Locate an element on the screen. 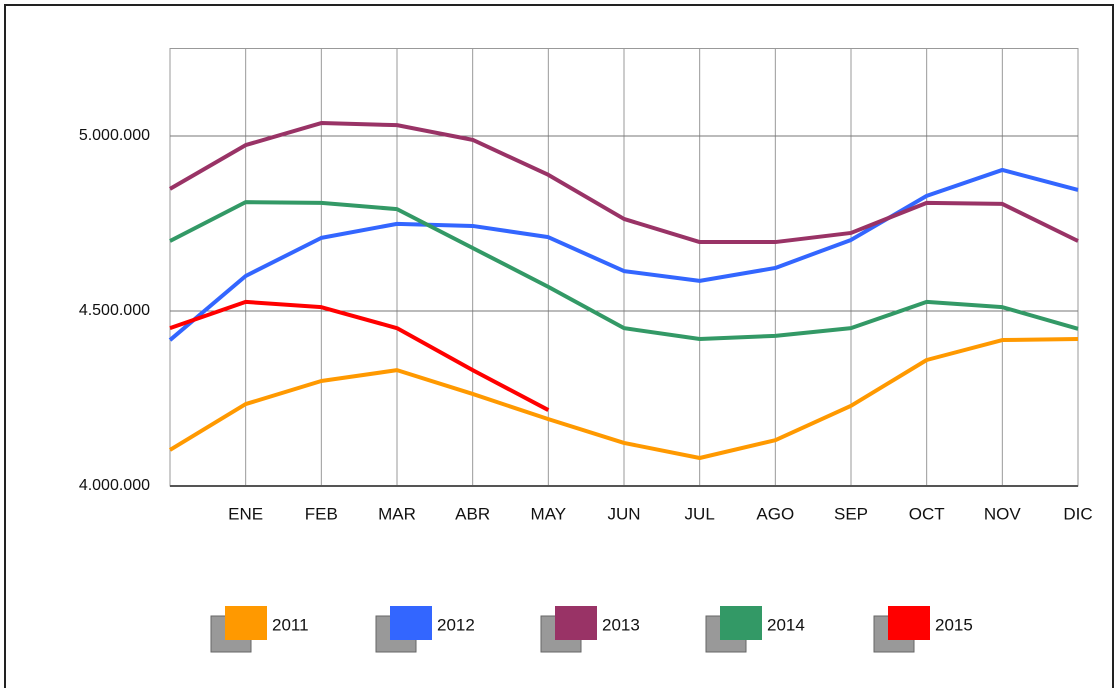  legend-label: 2014 is located at coordinates (786, 624).